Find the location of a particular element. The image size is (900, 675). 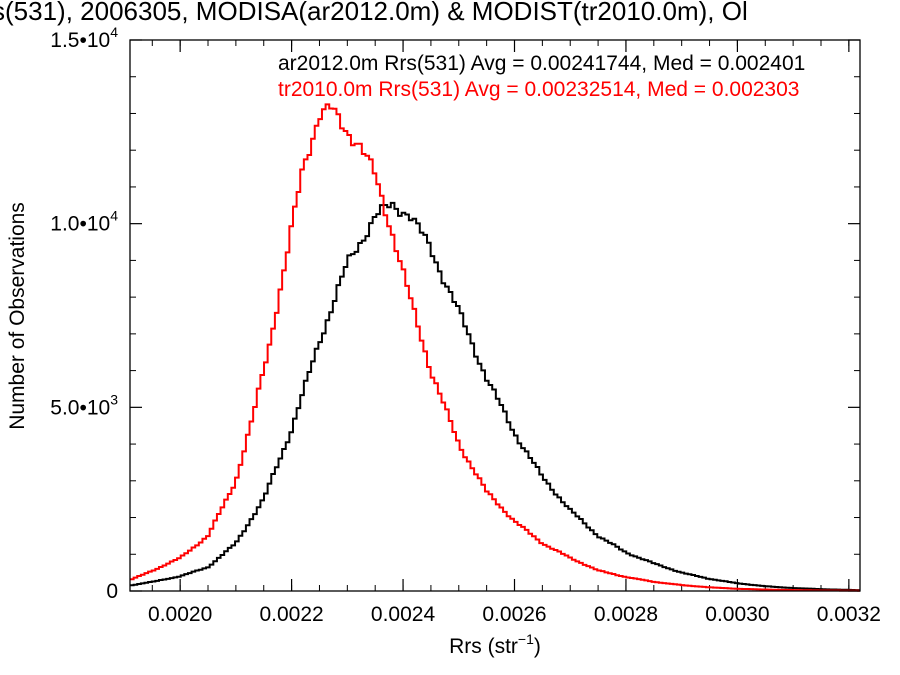

x-axis-label: Rrs (str−1) is located at coordinates (495, 644).